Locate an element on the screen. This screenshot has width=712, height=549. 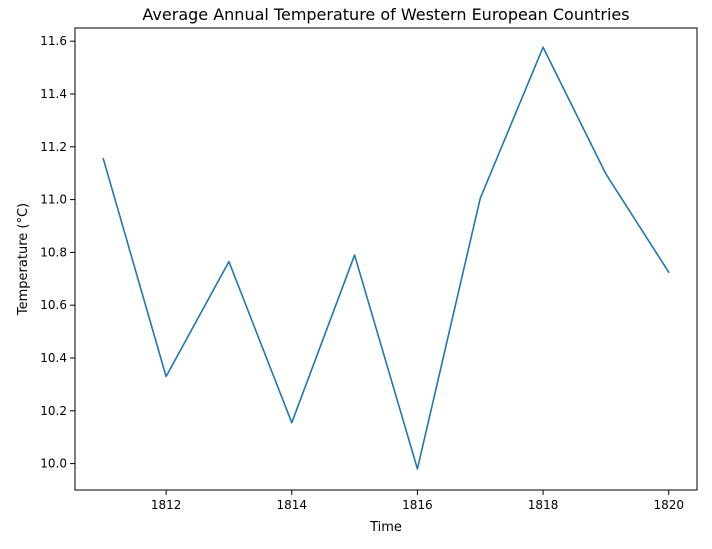
y-axis: 10.0 10.2 10.4 10.6 10.8 11.0 11.2 11.4 11.6 is located at coordinates (57, 252).